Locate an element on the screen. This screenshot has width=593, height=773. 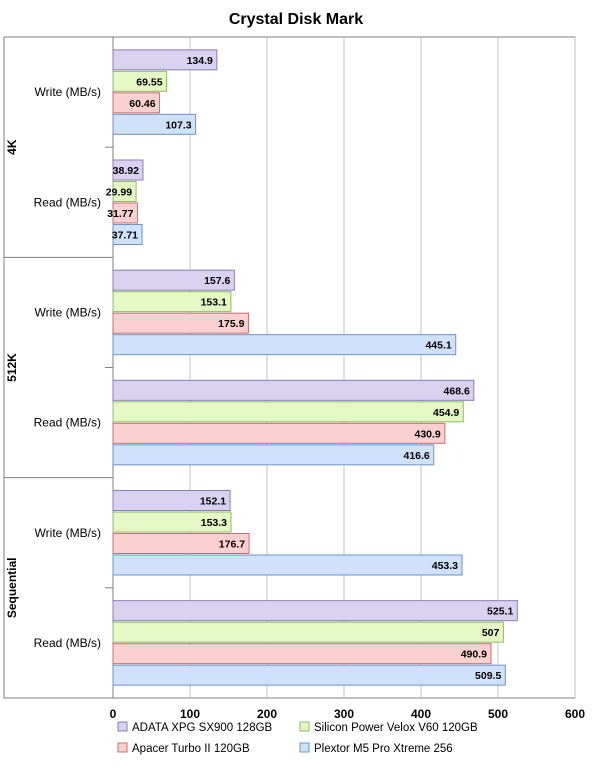
x-tick-label: 500 is located at coordinates (498, 714).